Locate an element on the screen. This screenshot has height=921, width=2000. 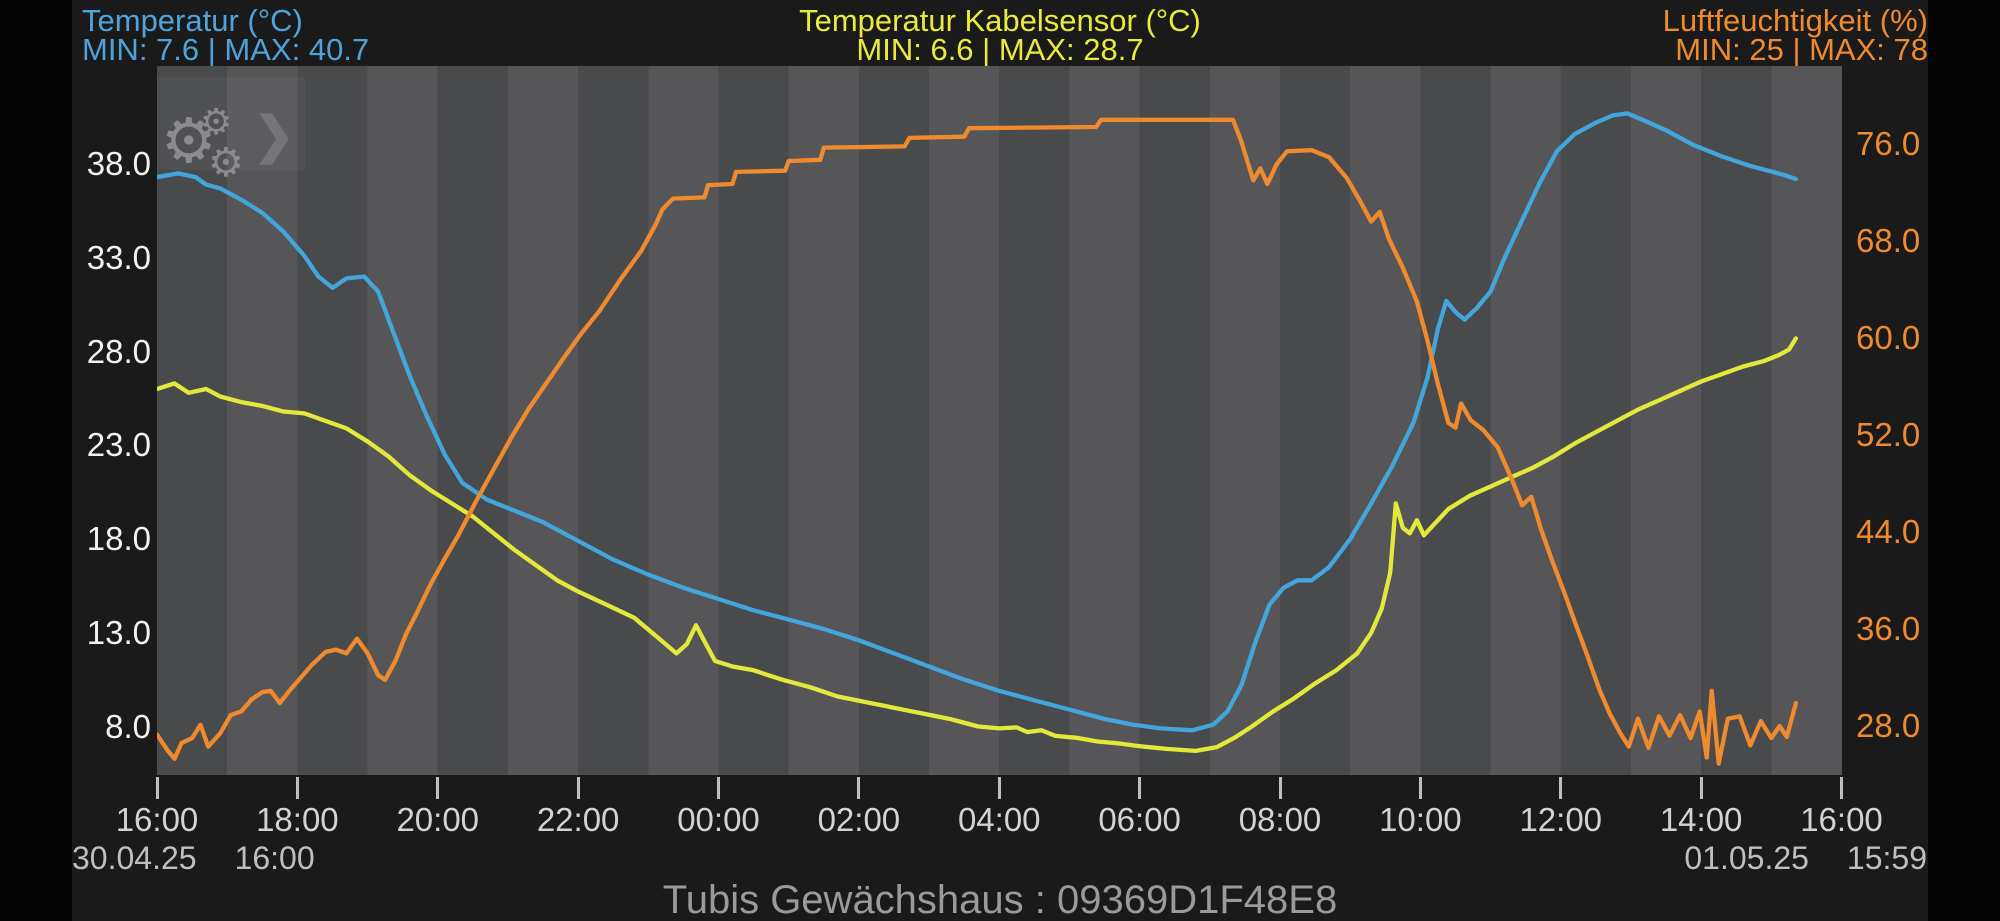
chart-toolbar: ⚙ ⚙ ⚙ ❯ is located at coordinates (231, 130).